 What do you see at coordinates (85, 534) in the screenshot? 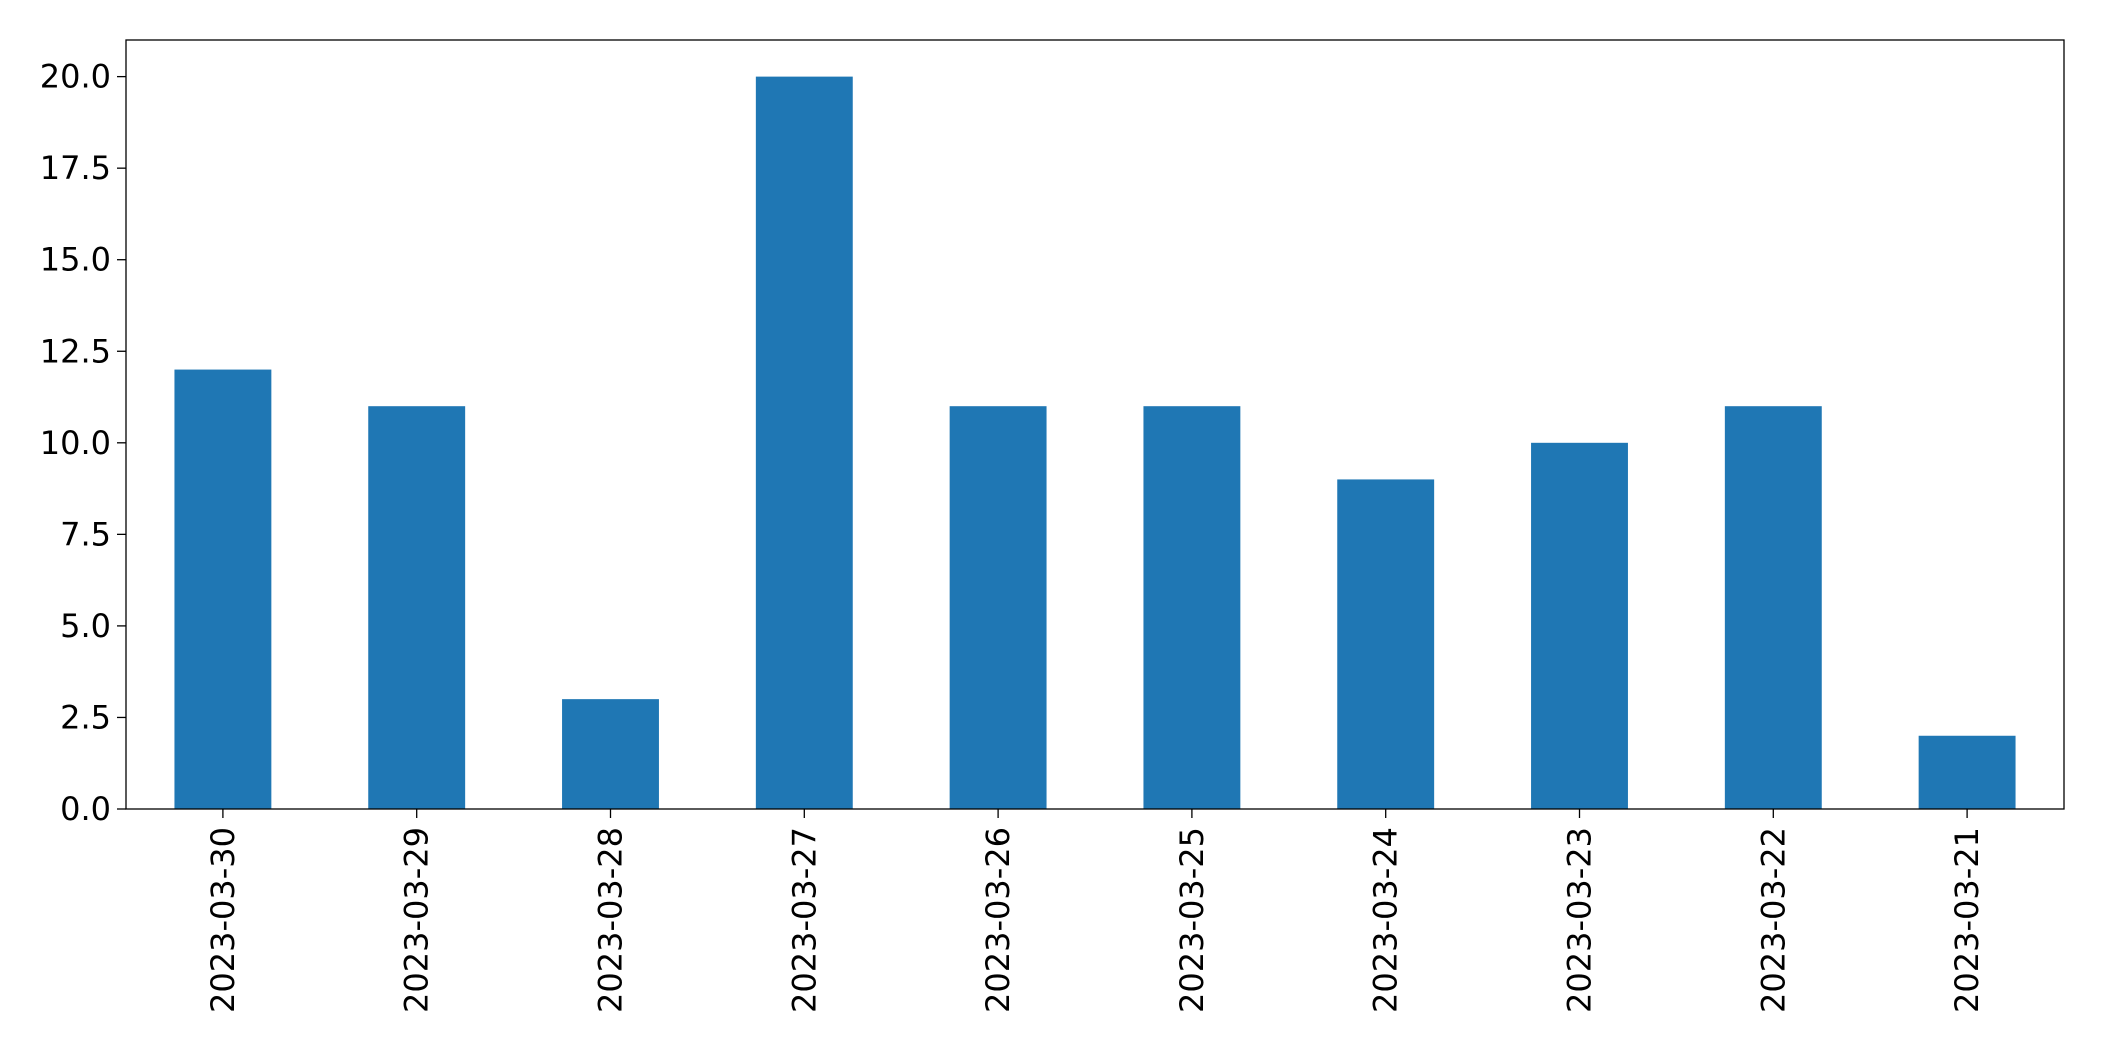
I see `y-tick-label: 7.5` at bounding box center [85, 534].